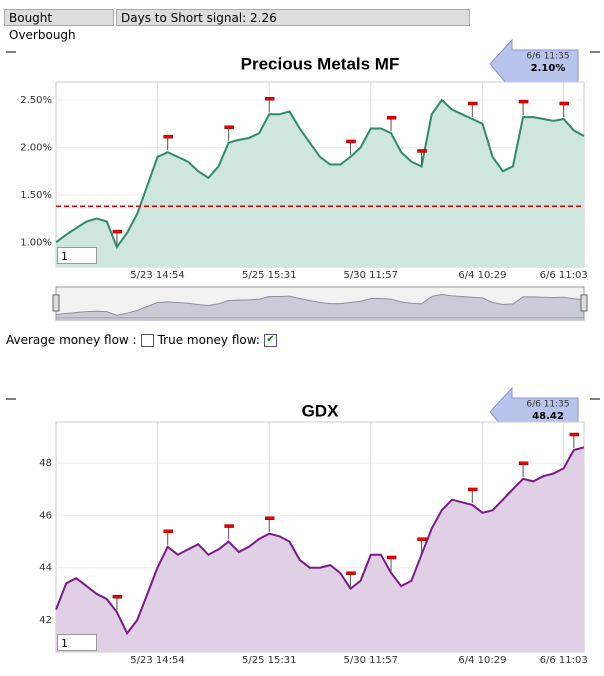 The width and height of the screenshot is (604, 676). Describe the element at coordinates (147, 340) in the screenshot. I see `checkbox` at that location.